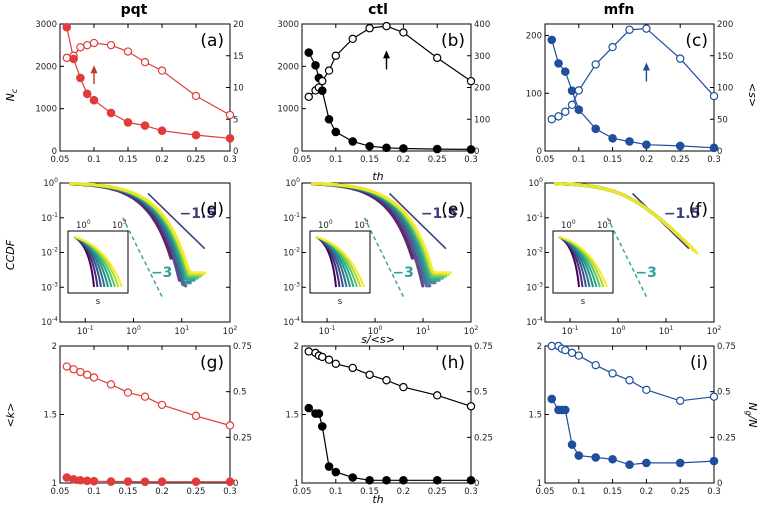  Describe the element at coordinates (633, 94) in the screenshot. I see `series-line-filled` at that location.